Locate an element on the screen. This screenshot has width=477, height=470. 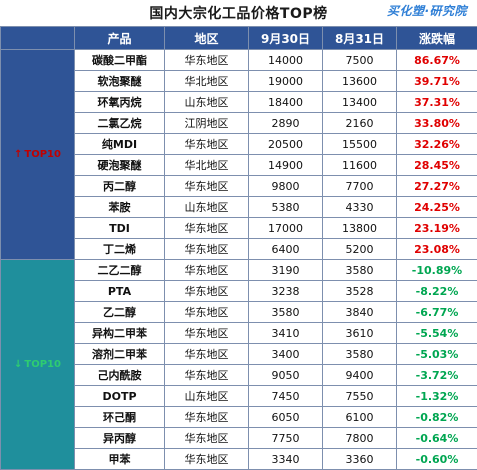
cell-product: 溶剂二甲苯 is located at coordinates (120, 354).